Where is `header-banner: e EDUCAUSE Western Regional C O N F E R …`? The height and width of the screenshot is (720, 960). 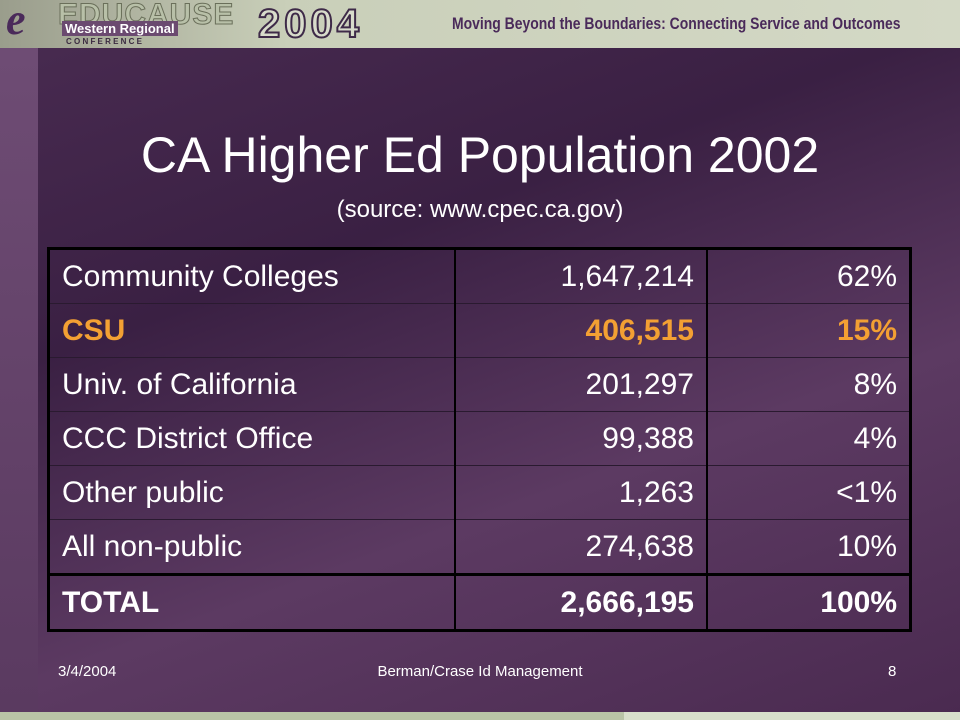 header-banner: e EDUCAUSE Western Regional C O N F E R … is located at coordinates (480, 24).